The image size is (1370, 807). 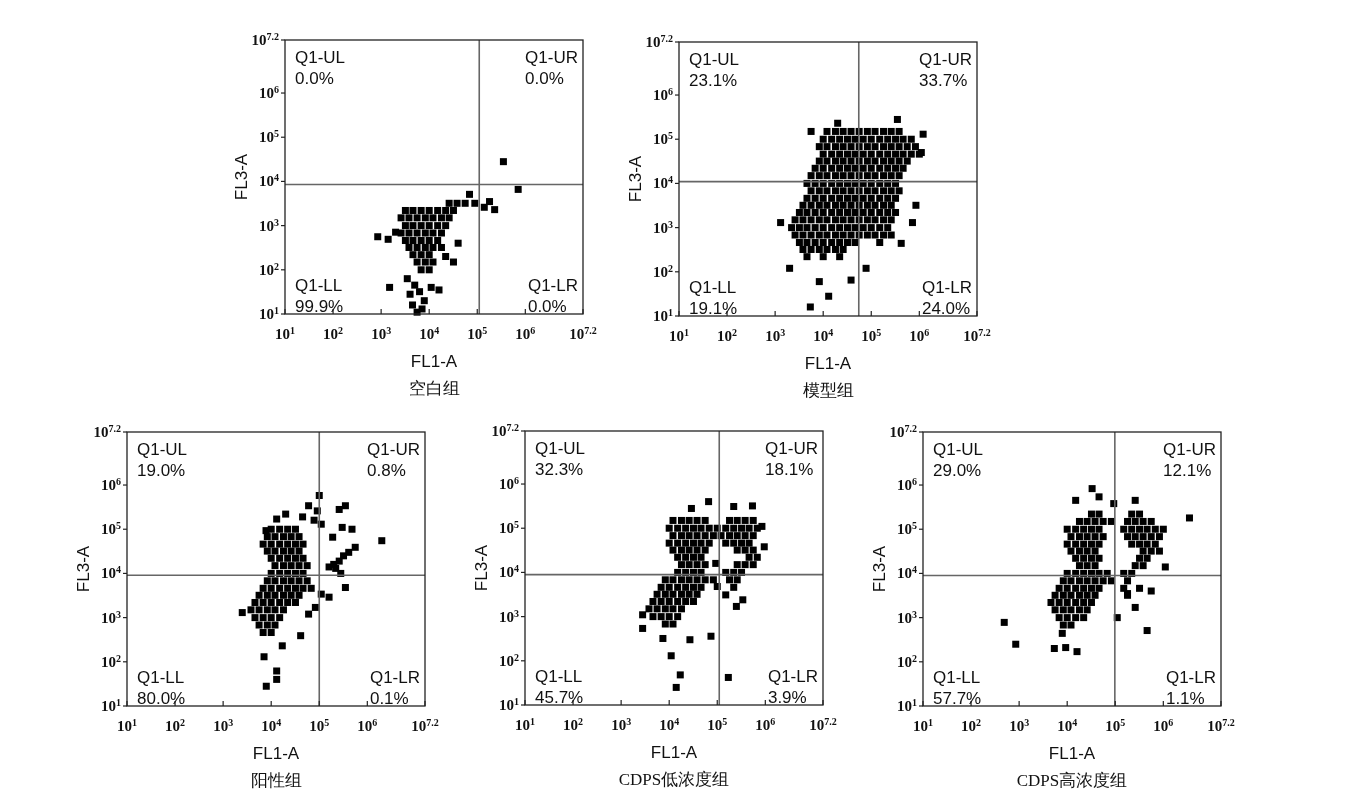 What do you see at coordinates (393, 460) in the screenshot?
I see `annotation: Q1-UR 0.8%` at bounding box center [393, 460].